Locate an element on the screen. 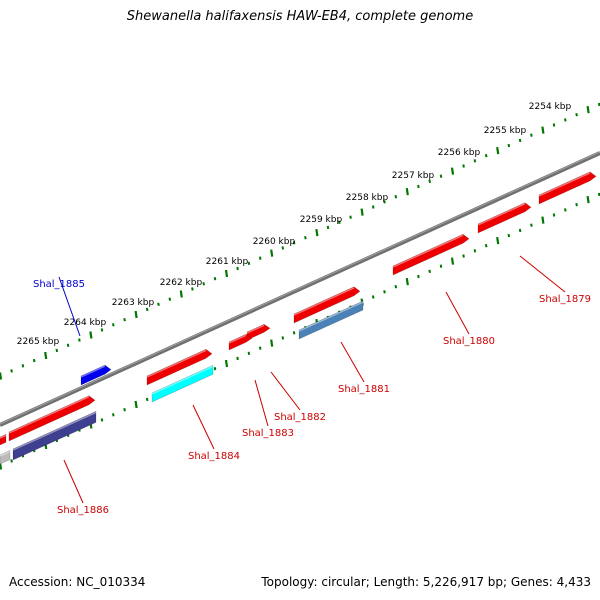  gene-label: Shal_1883 is located at coordinates (268, 433).